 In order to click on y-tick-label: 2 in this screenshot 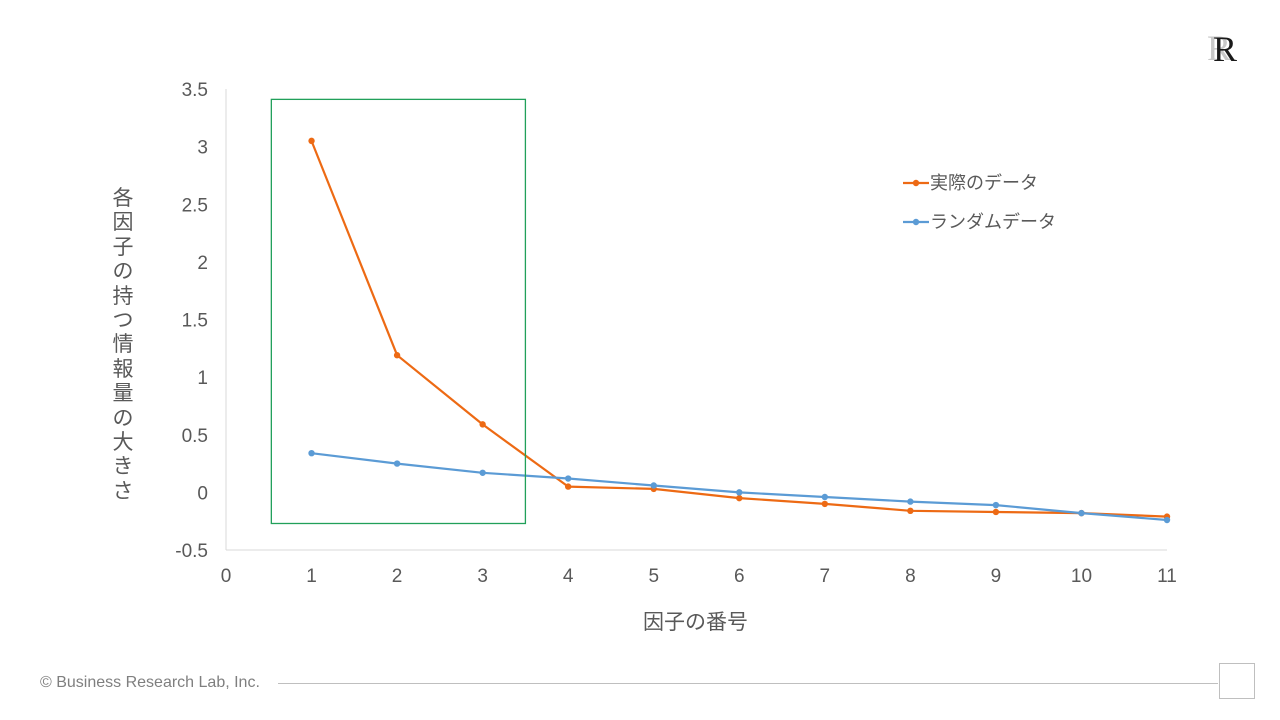, I will do `click(202, 263)`.